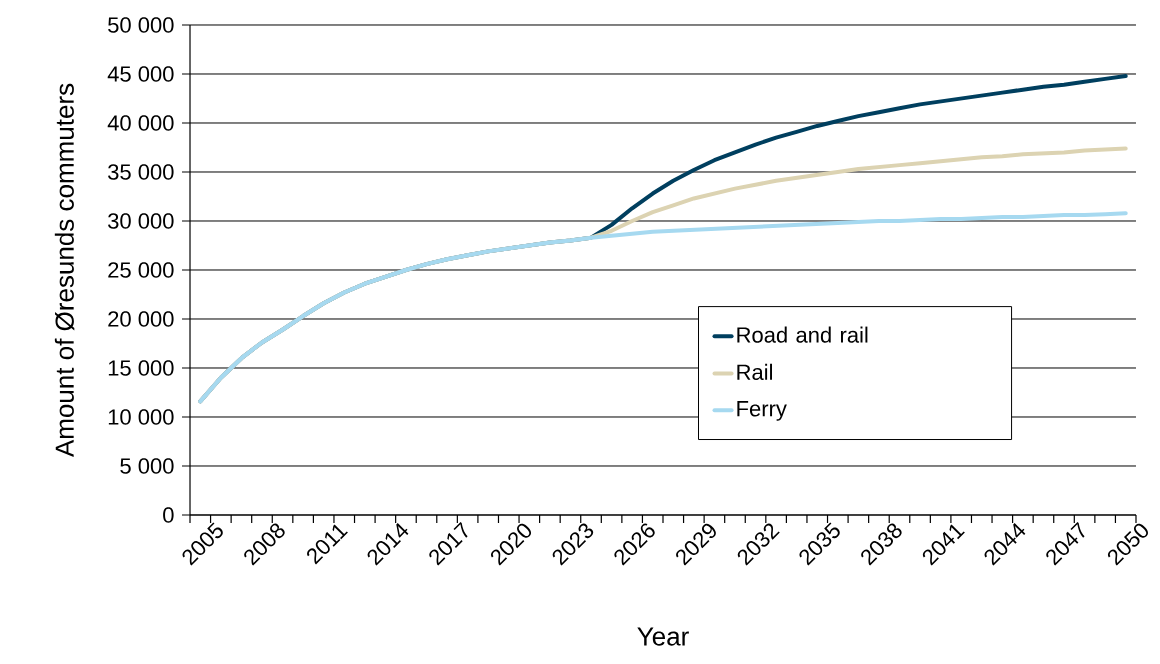 The height and width of the screenshot is (664, 1160). Describe the element at coordinates (141, 172) in the screenshot. I see `y-tick-label: 35 000` at that location.